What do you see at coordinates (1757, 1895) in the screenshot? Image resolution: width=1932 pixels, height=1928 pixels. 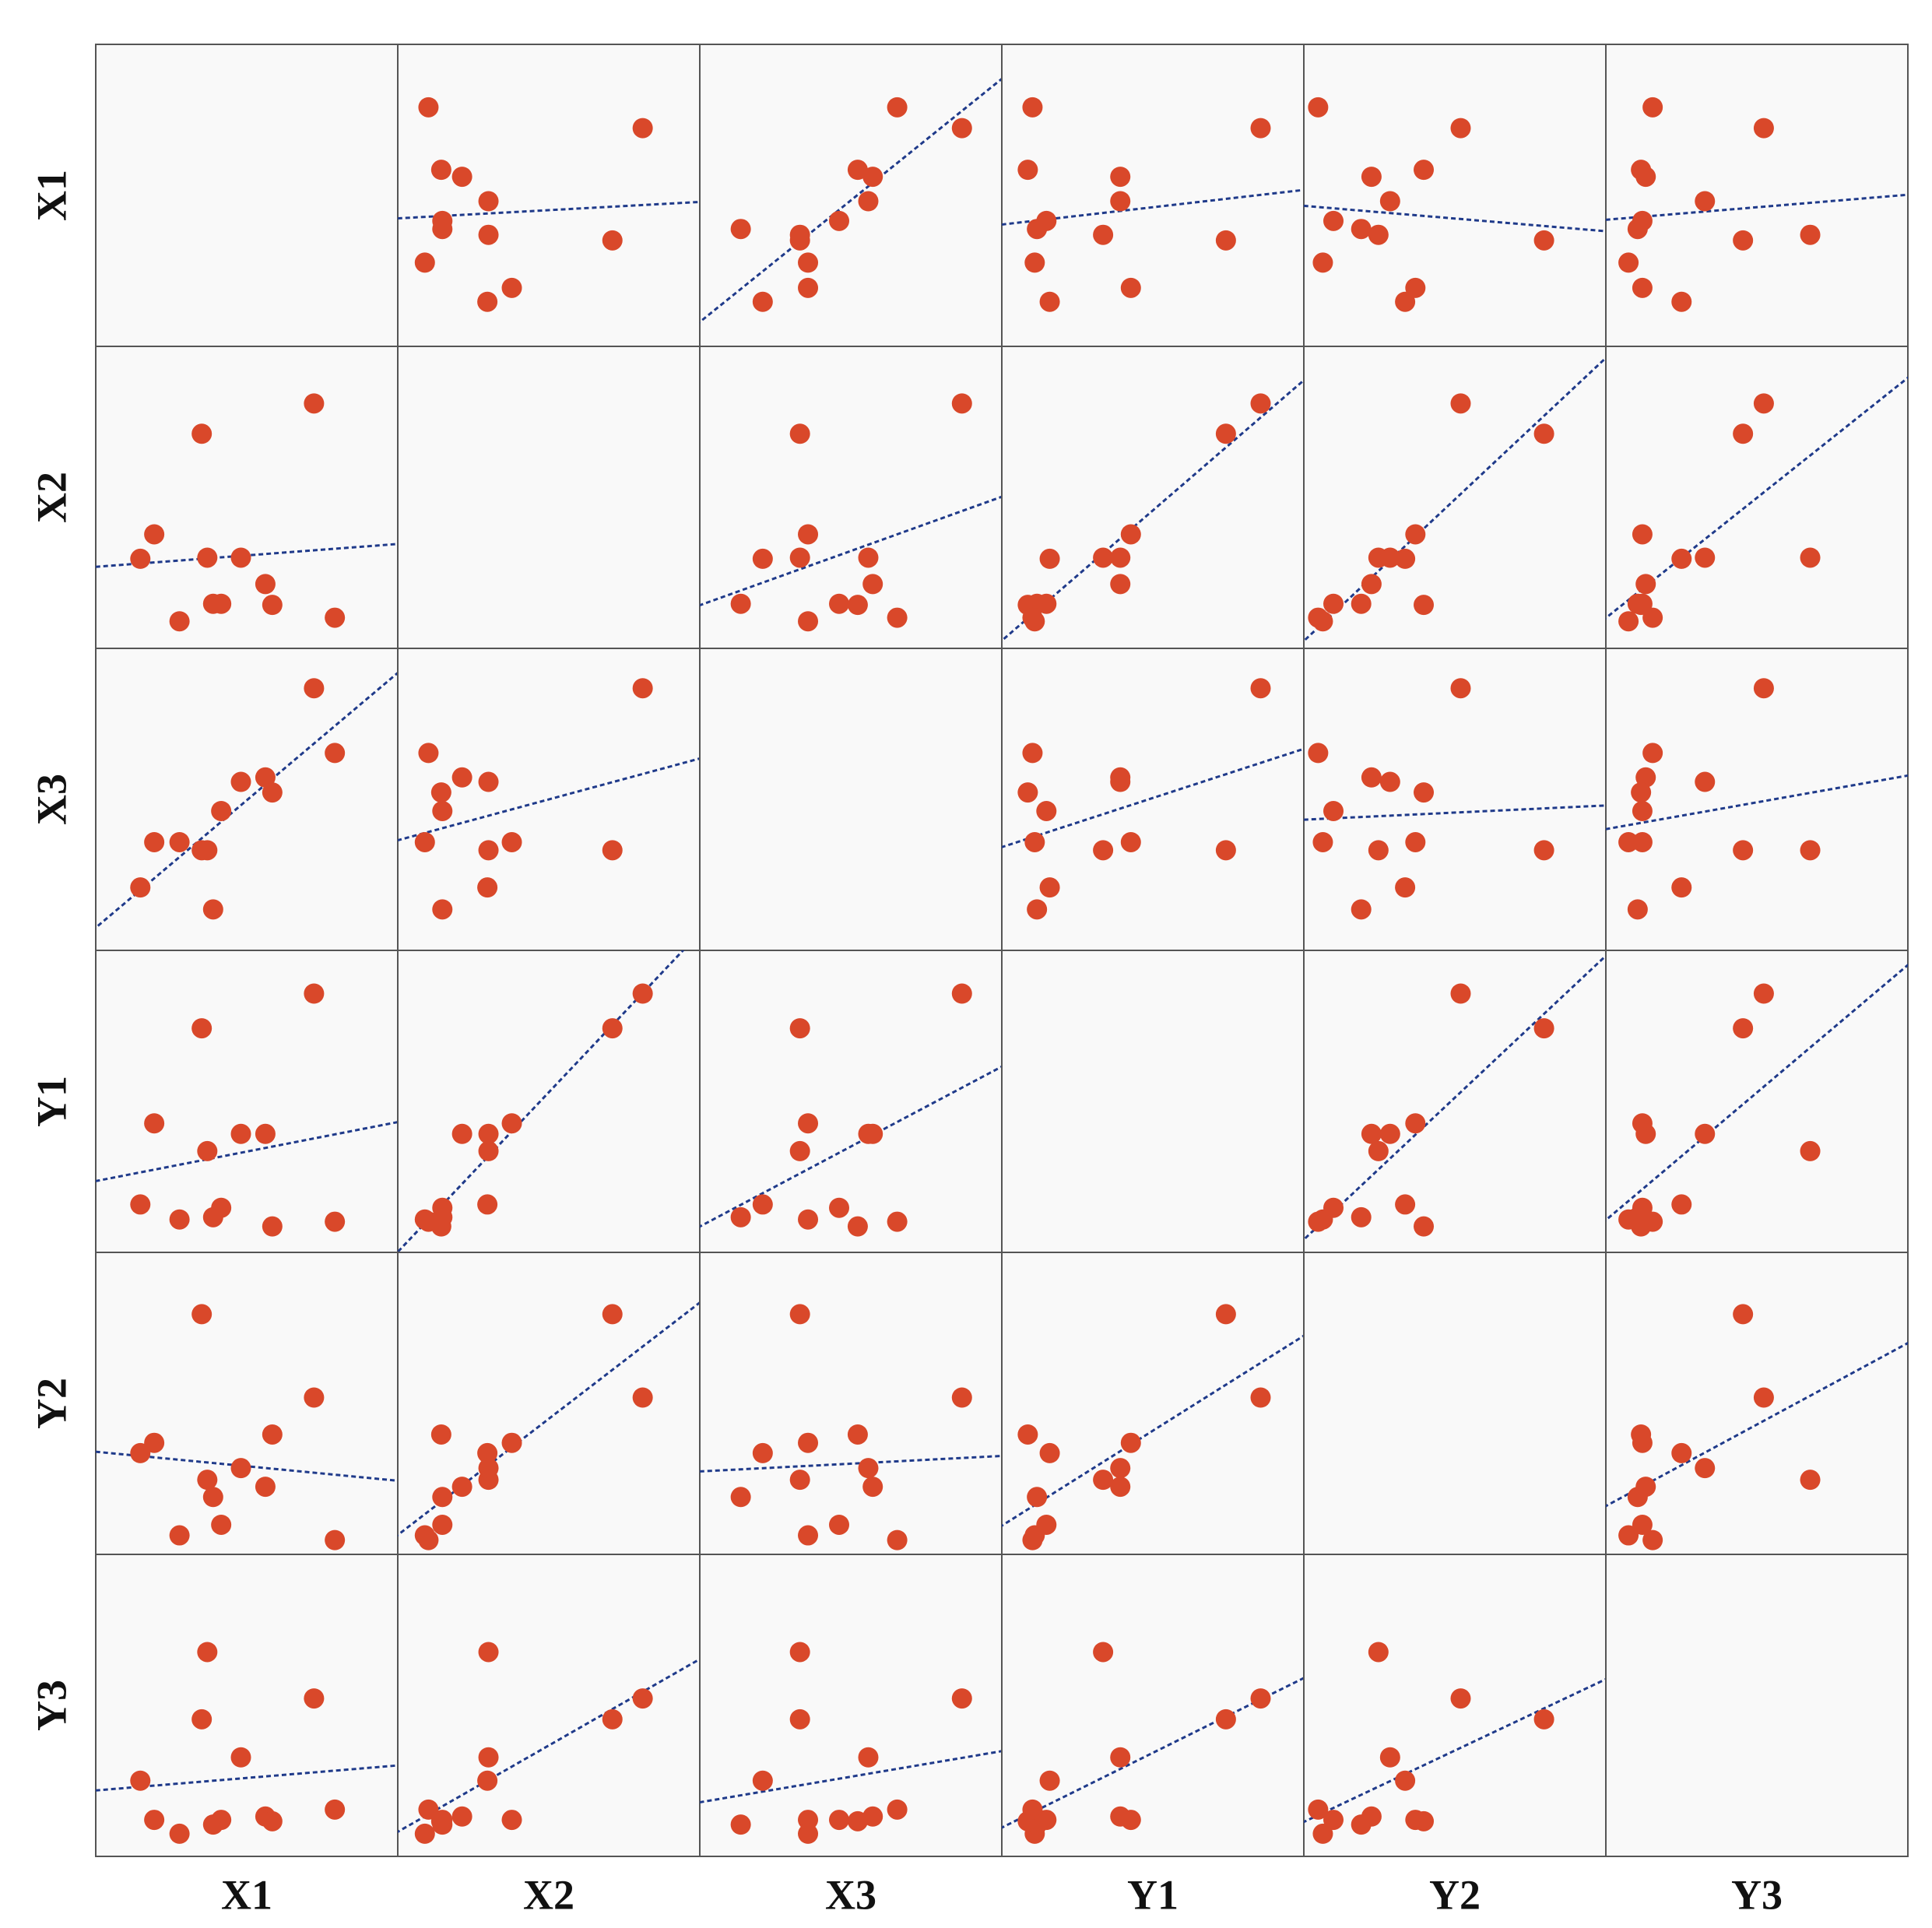 I see `x-axis-label: Y3` at bounding box center [1757, 1895].